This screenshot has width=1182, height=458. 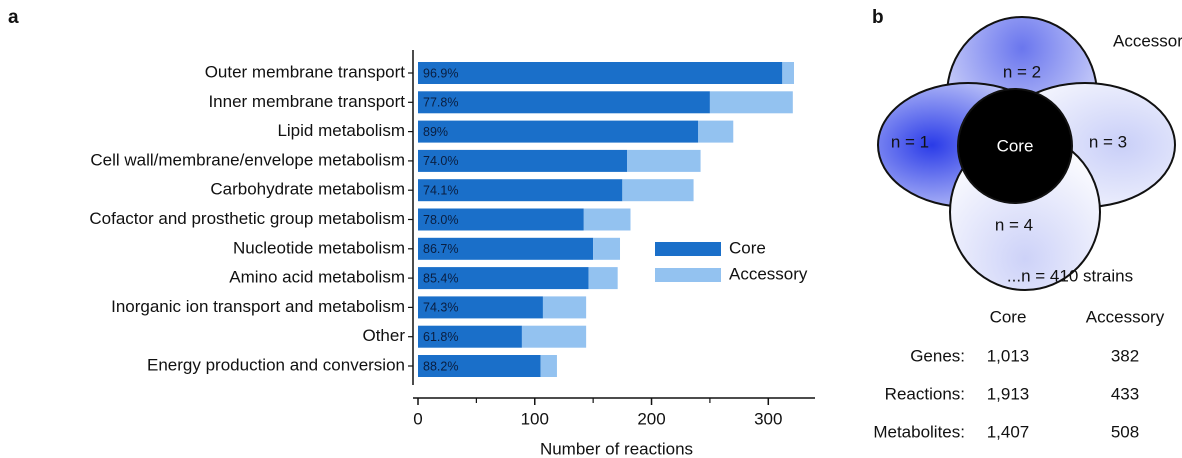 What do you see at coordinates (651, 418) in the screenshot?
I see `x-tick-label: 200` at bounding box center [651, 418].